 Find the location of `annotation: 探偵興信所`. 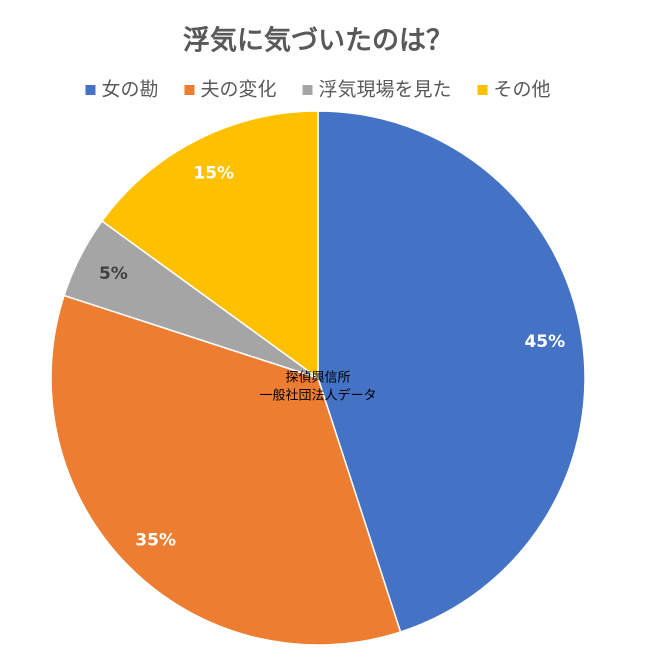

annotation: 探偵興信所 is located at coordinates (317, 378).